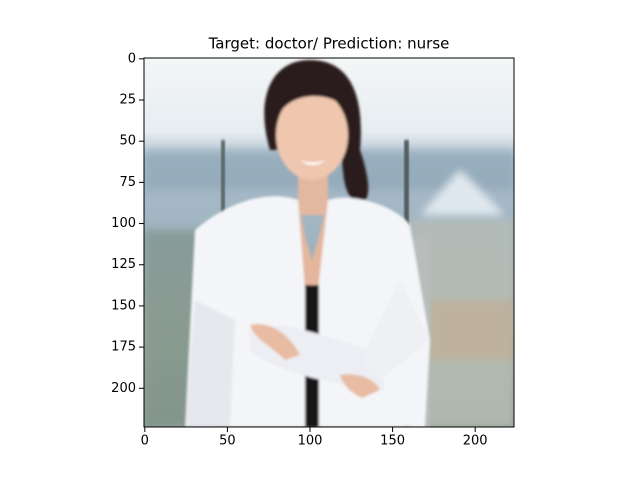 The height and width of the screenshot is (480, 640). Describe the element at coordinates (475, 441) in the screenshot. I see `x-tick-label: 200` at that location.